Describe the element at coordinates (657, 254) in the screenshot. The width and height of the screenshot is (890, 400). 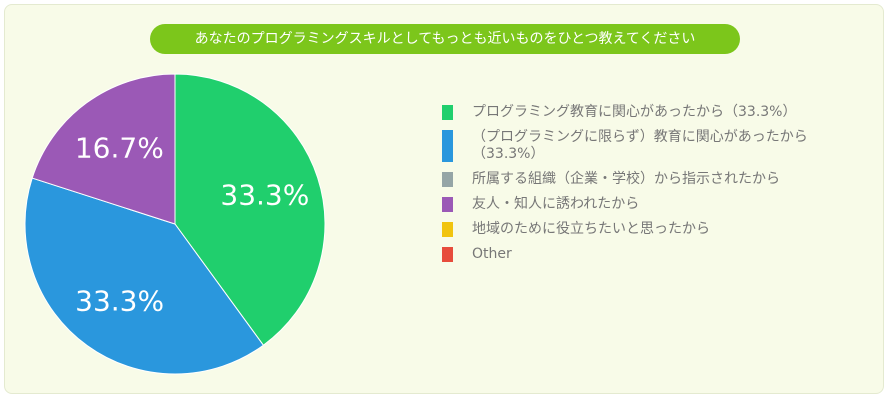
I see `legend-item: Other` at that location.